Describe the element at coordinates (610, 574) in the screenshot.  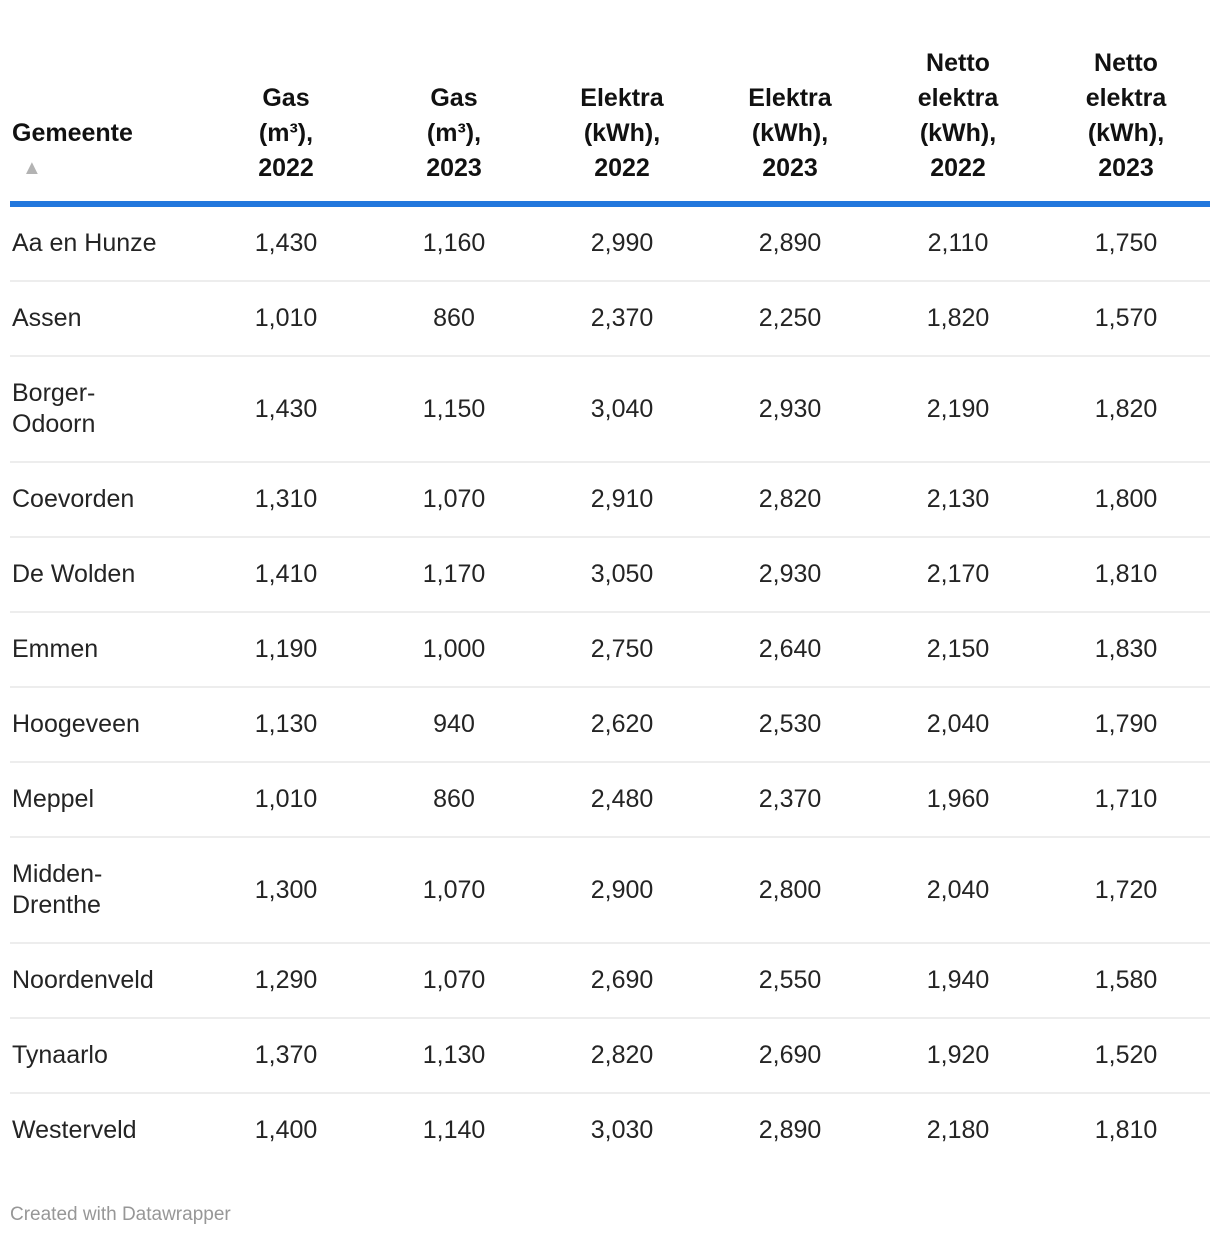
I see `table-row: De Wolden 1,410 1,170 3,050 2,930 2,170 1,810` at that location.